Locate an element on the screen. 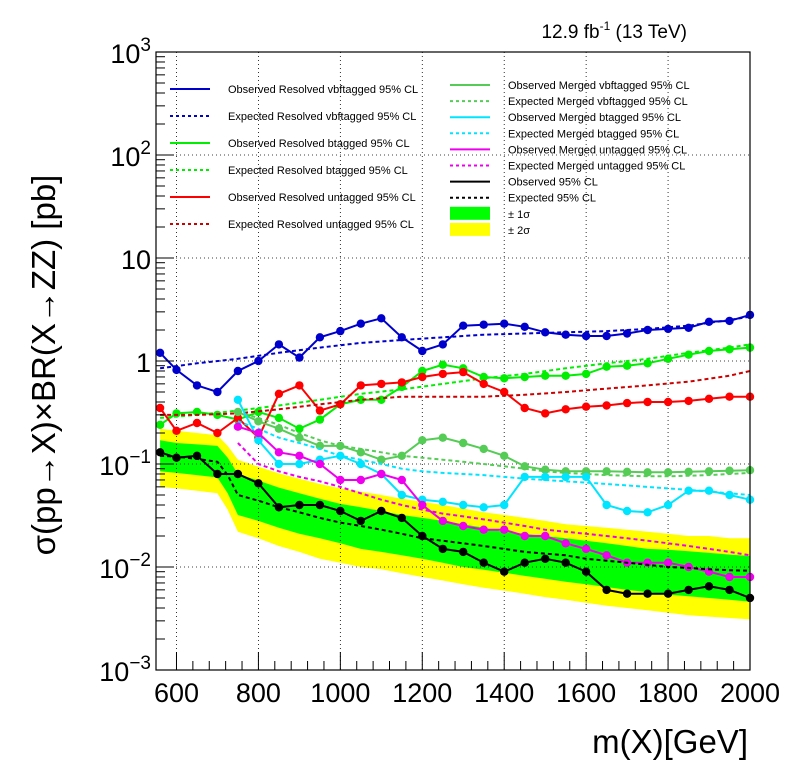 Image resolution: width=796 pixels, height=772 pixels. legend-right-label-0: Observed Merged vbftagged 95% CL is located at coordinates (599, 86).